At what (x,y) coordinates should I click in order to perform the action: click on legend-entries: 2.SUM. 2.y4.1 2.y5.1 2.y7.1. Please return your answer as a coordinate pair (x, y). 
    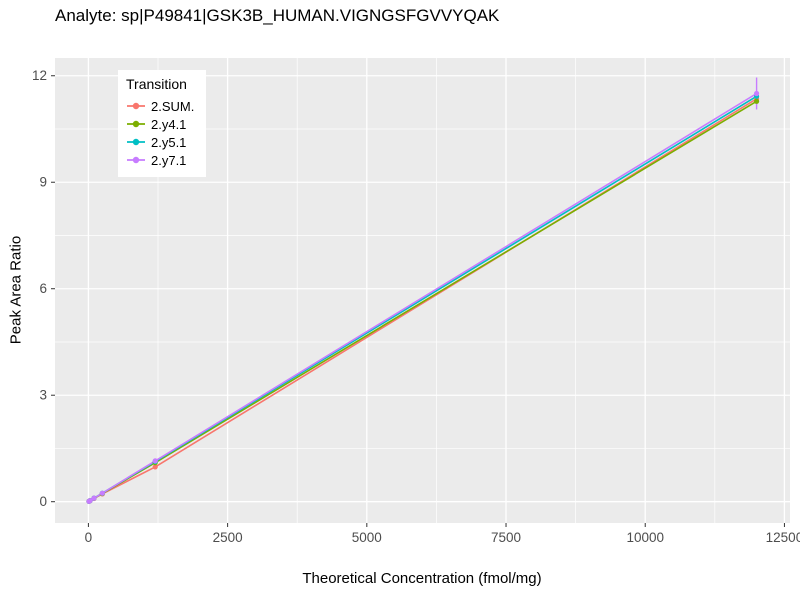
    Looking at the image, I should click on (160, 133).